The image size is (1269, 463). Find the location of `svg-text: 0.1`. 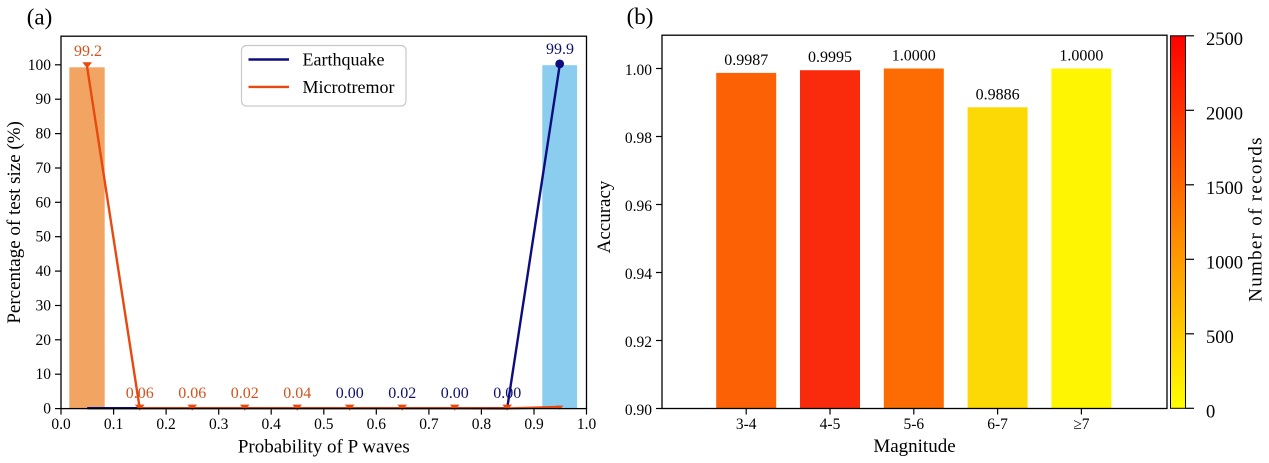

svg-text: 0.1 is located at coordinates (113, 424).